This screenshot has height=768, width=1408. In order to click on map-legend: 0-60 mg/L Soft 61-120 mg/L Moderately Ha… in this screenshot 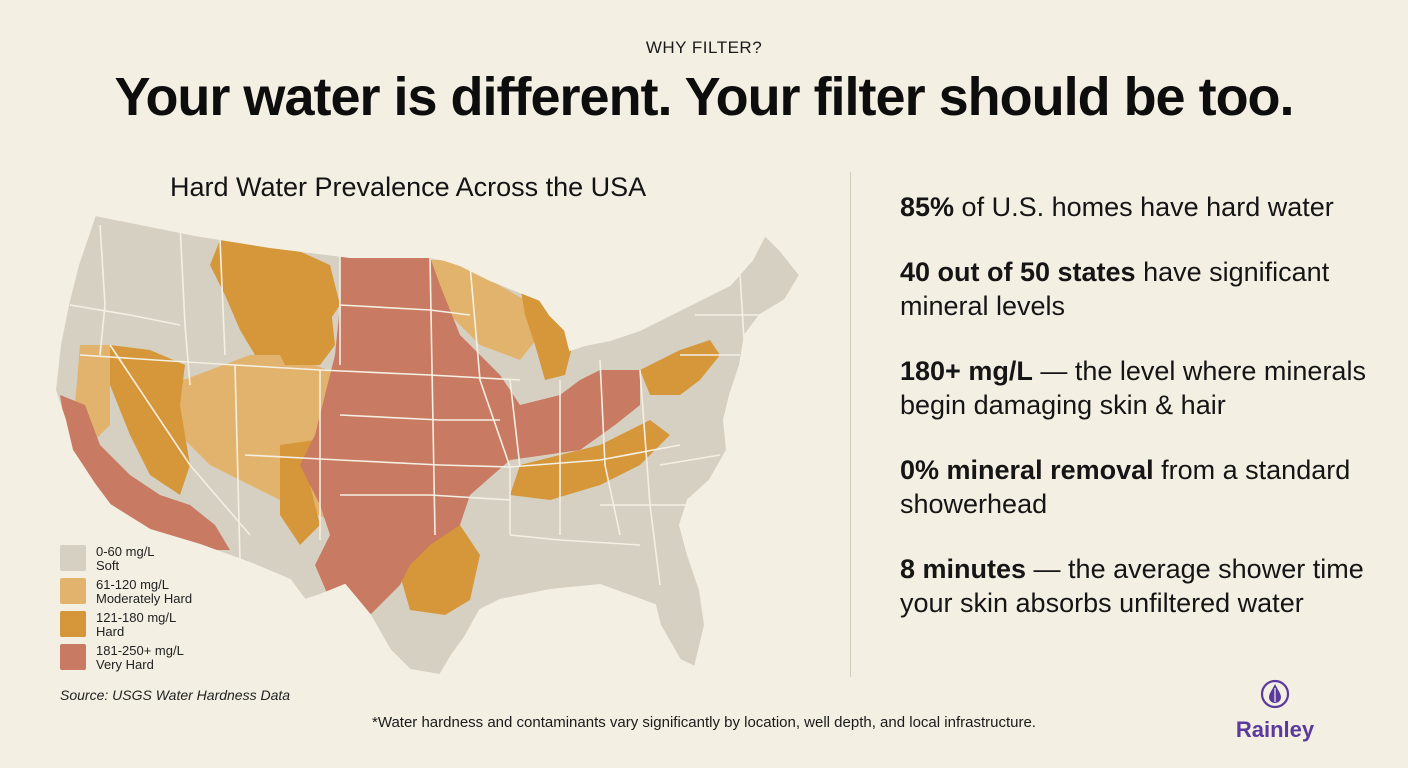, I will do `click(126, 611)`.